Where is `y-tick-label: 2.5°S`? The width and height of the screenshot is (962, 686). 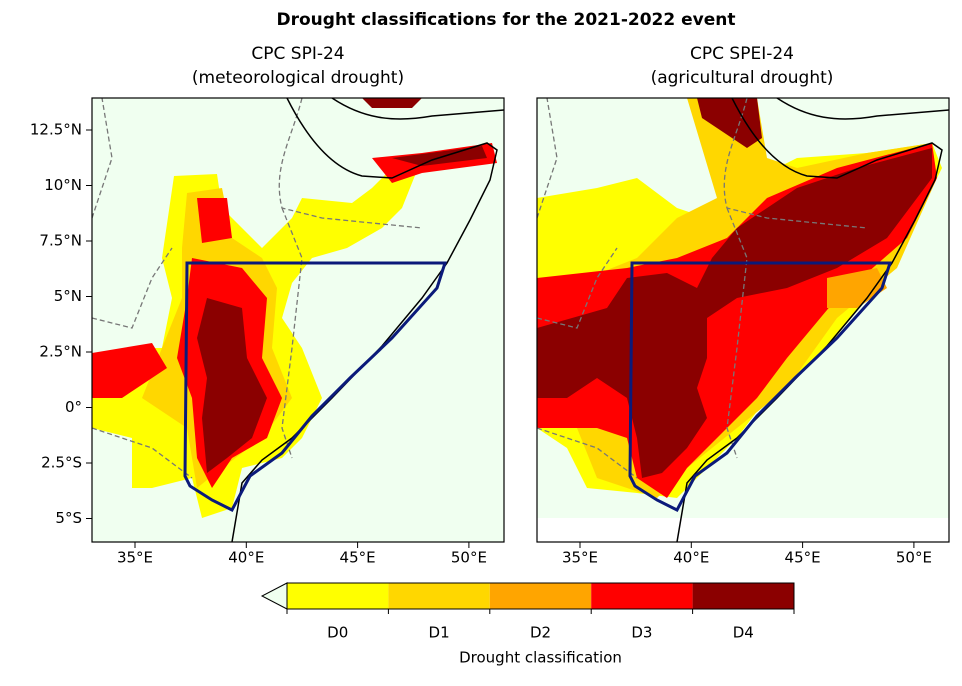 y-tick-label: 2.5°S is located at coordinates (61, 463).